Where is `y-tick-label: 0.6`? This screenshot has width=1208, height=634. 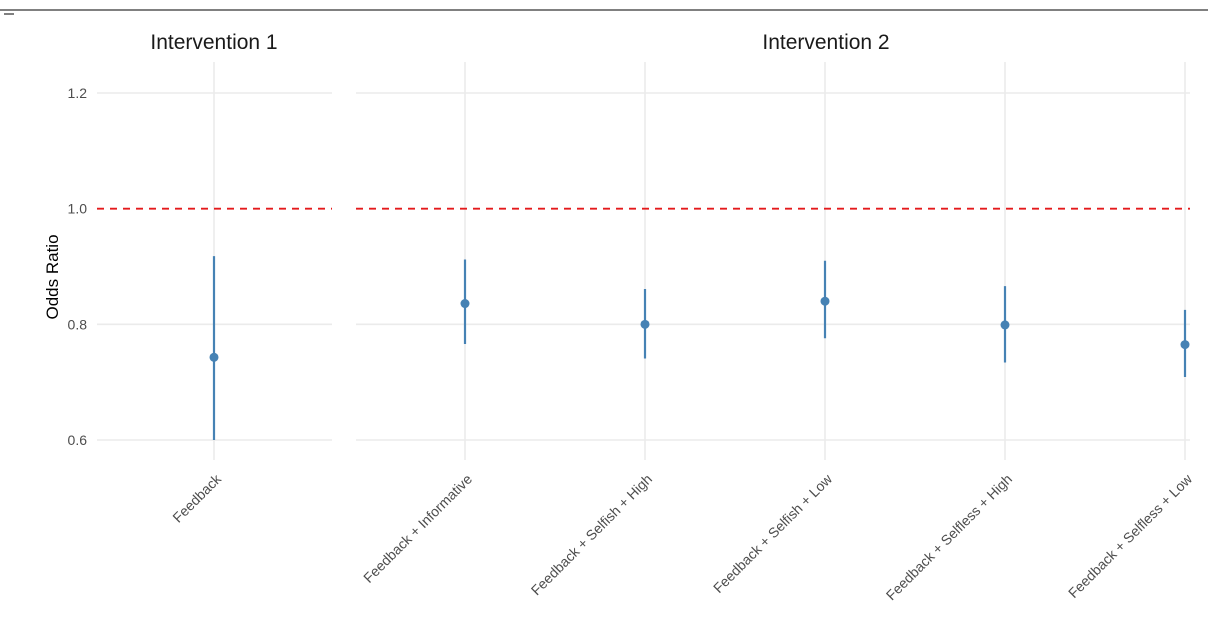
y-tick-label: 0.6 is located at coordinates (78, 440).